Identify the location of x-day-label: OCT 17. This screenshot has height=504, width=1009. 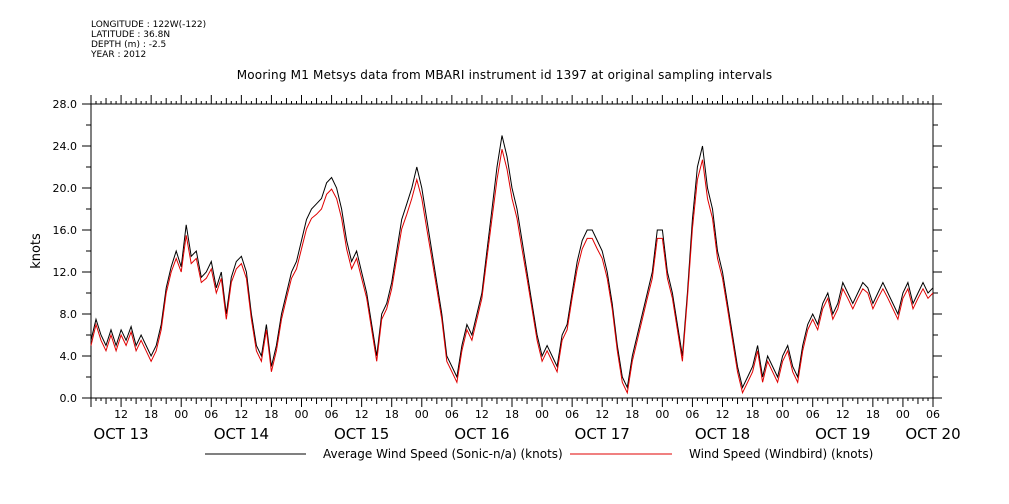
(602, 434).